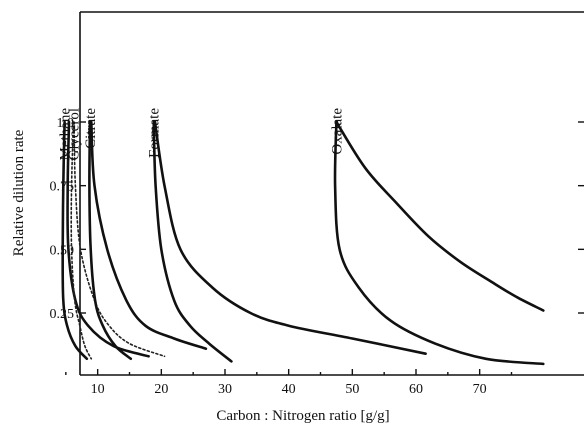 The width and height of the screenshot is (584, 431). What do you see at coordinates (62, 314) in the screenshot?
I see `y-tick-label: 0.25` at bounding box center [62, 314].